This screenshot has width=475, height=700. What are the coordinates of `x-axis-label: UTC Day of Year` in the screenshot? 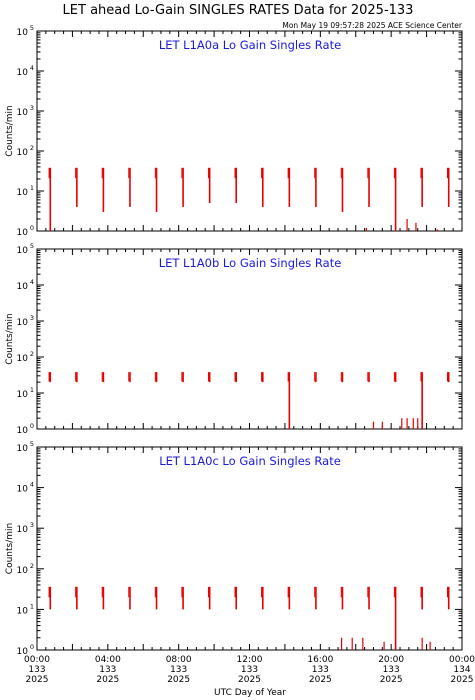 It's located at (250, 693).